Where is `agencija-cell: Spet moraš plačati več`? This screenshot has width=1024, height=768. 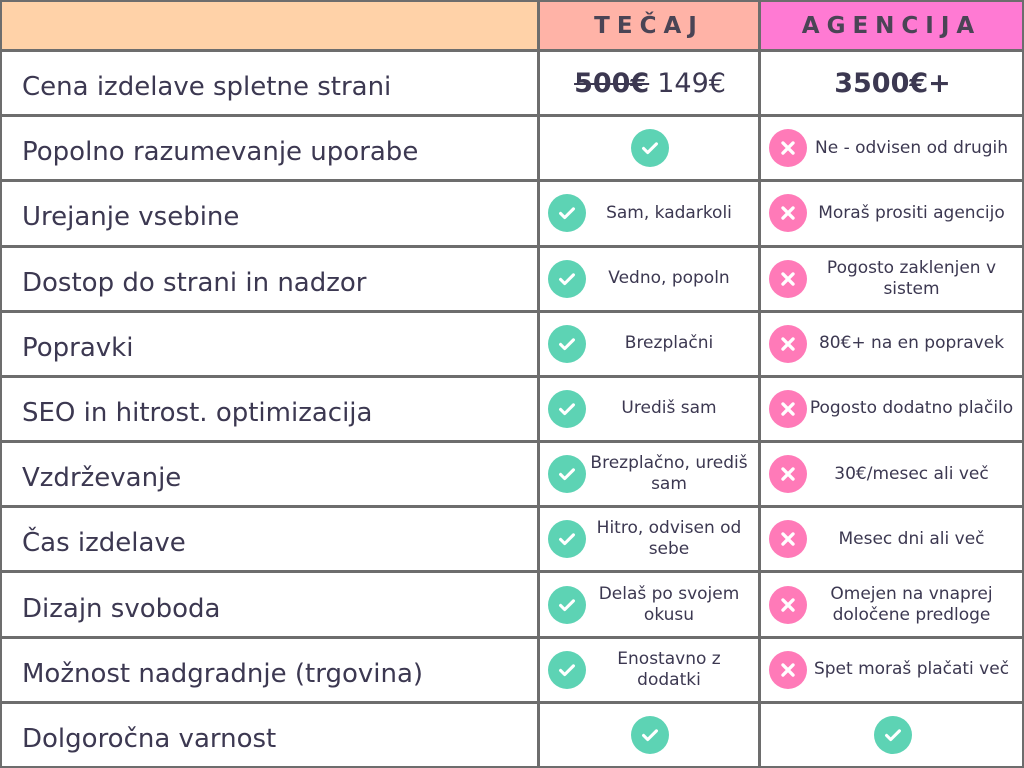
agencija-cell: Spet moraš plačati več is located at coordinates (891, 669).